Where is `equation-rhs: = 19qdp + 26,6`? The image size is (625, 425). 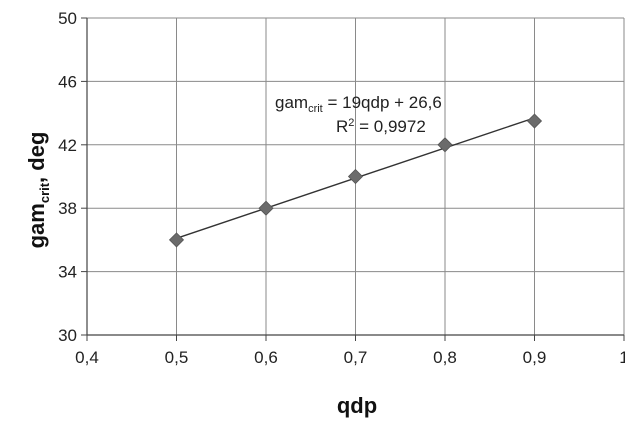
equation-rhs: = 19qdp + 26,6 is located at coordinates (382, 102).